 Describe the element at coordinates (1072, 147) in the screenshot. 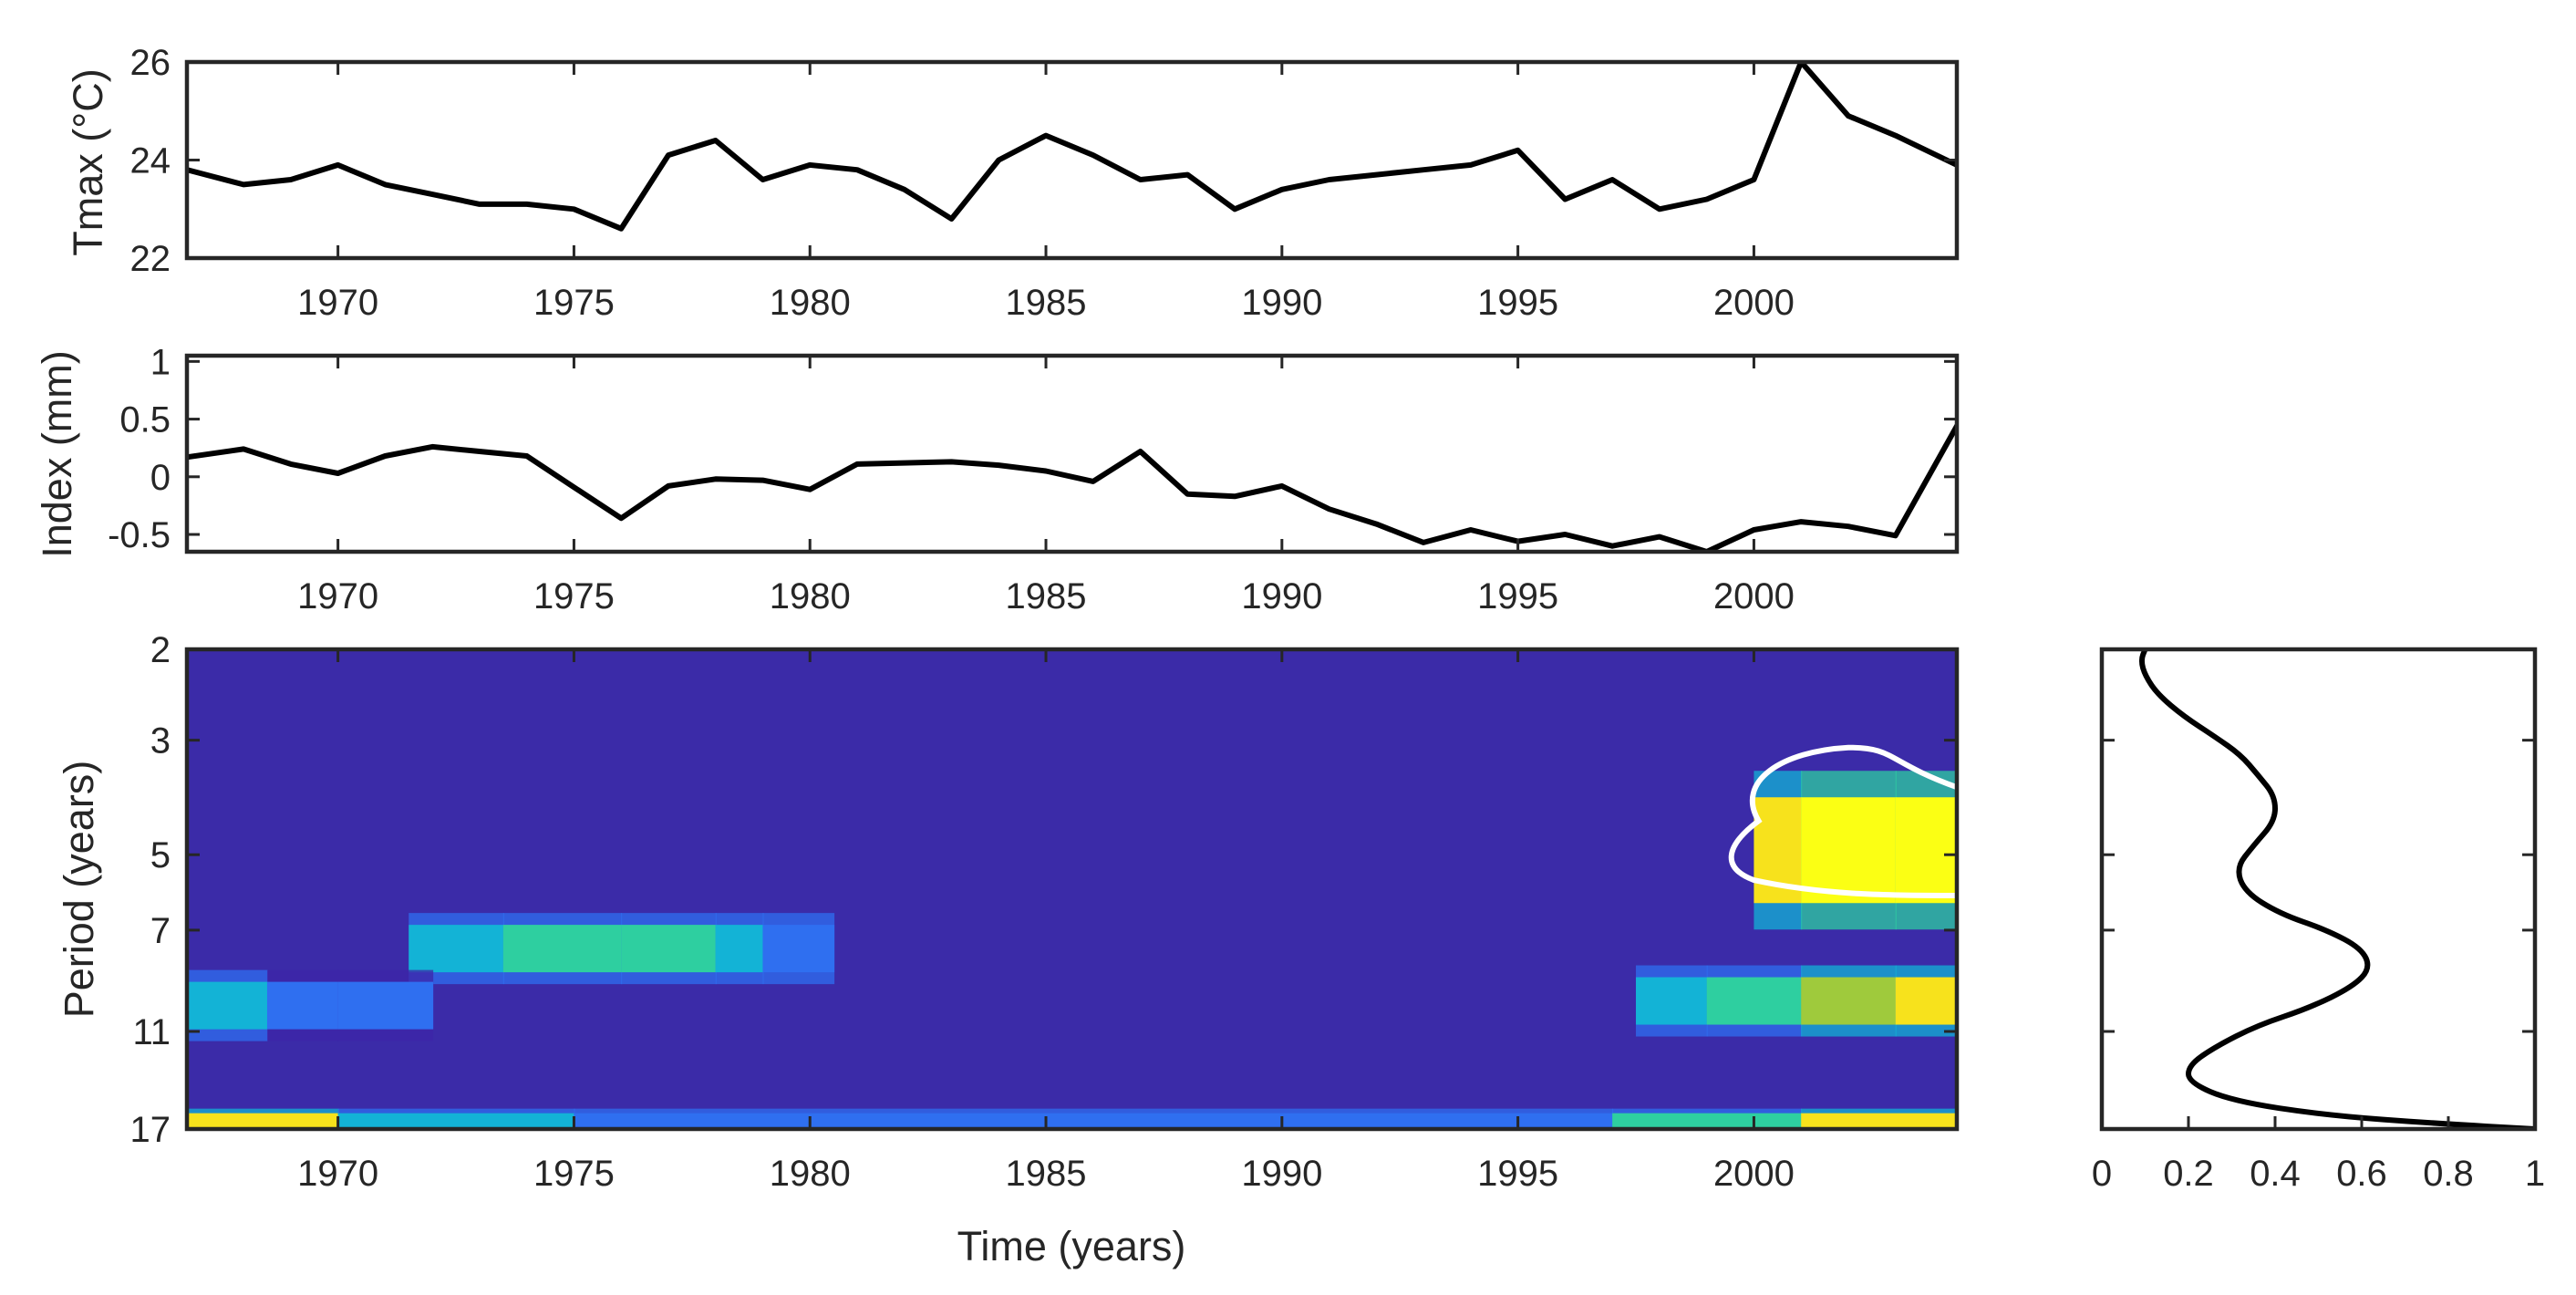

I see `tmax-series-line` at that location.